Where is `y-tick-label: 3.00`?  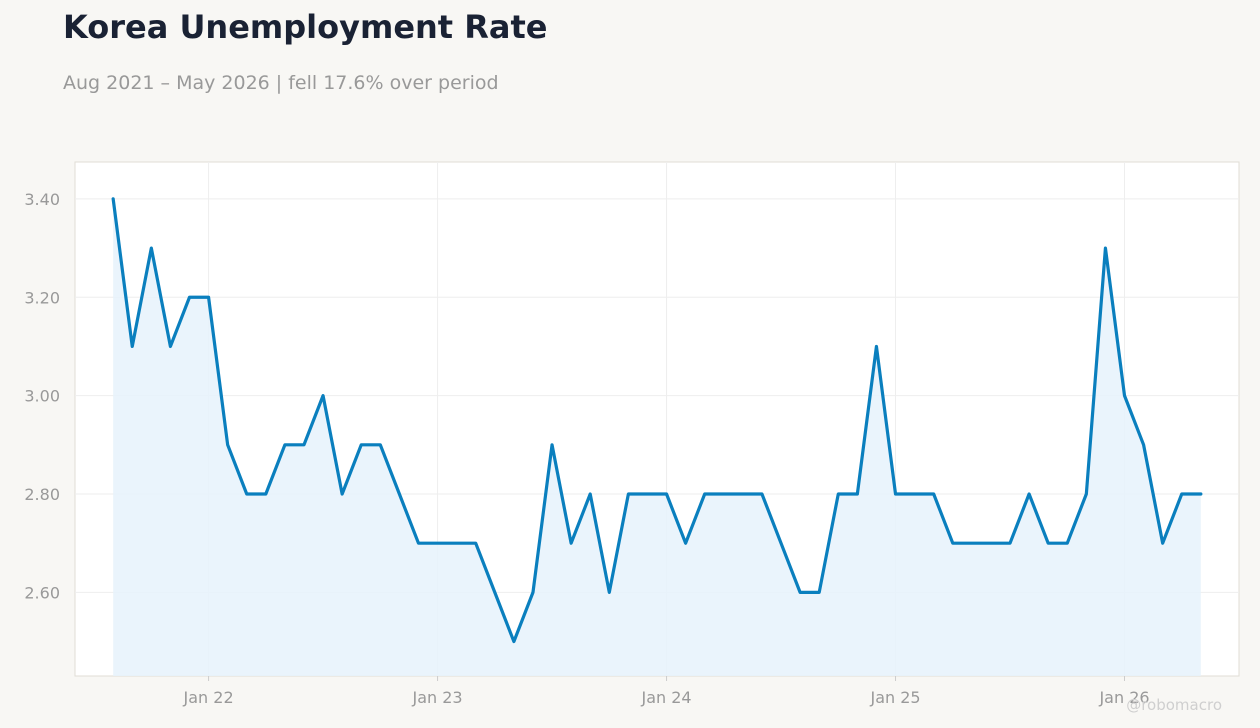 y-tick-label: 3.00 is located at coordinates (42, 396).